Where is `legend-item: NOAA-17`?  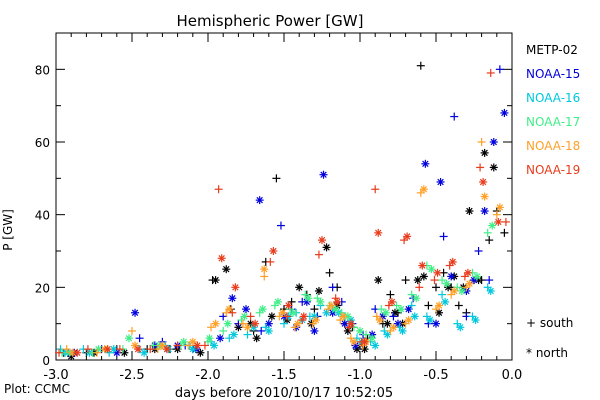
legend-item: NOAA-17 is located at coordinates (553, 122).